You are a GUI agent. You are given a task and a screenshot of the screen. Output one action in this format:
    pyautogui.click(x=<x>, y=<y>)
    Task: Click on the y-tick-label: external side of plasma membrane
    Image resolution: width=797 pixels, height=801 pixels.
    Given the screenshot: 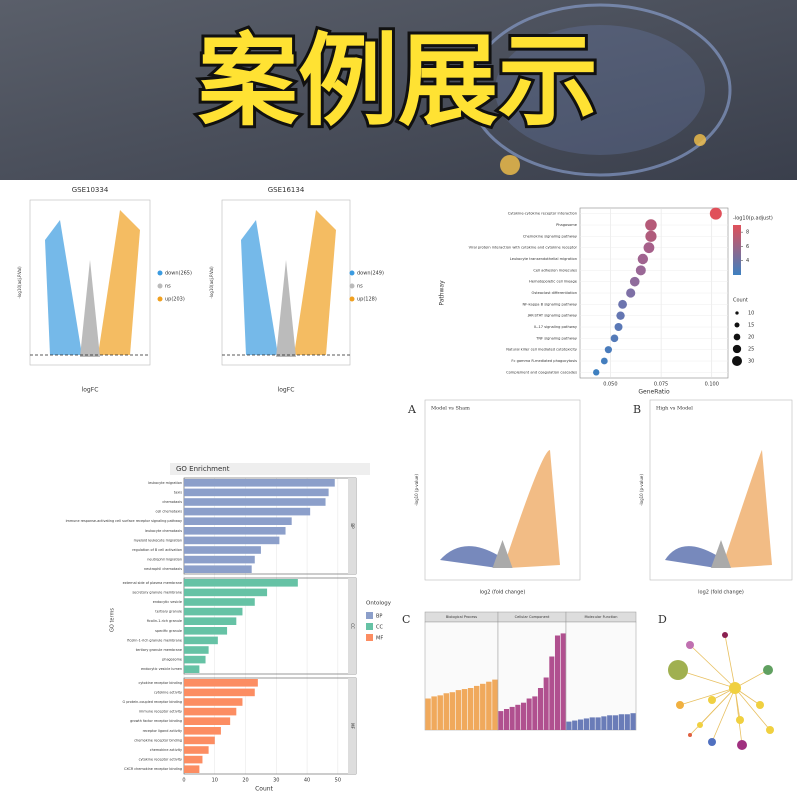 What is the action you would take?
    pyautogui.click(x=152, y=583)
    